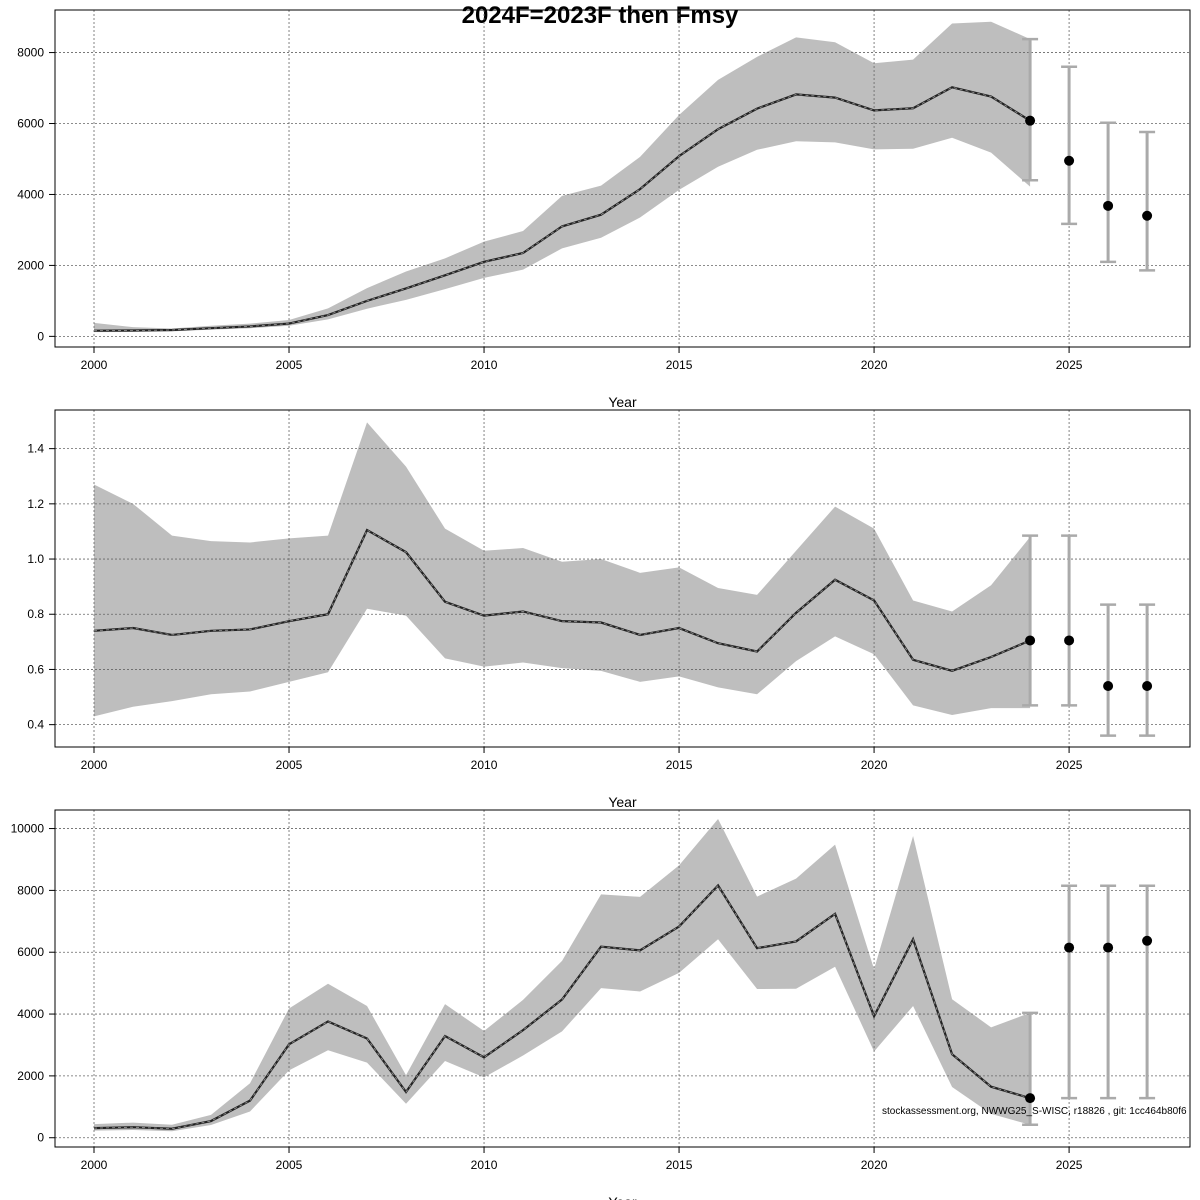 The image size is (1200, 1200). What do you see at coordinates (35, 725) in the screenshot?
I see `y-tick-label: 0.4` at bounding box center [35, 725].